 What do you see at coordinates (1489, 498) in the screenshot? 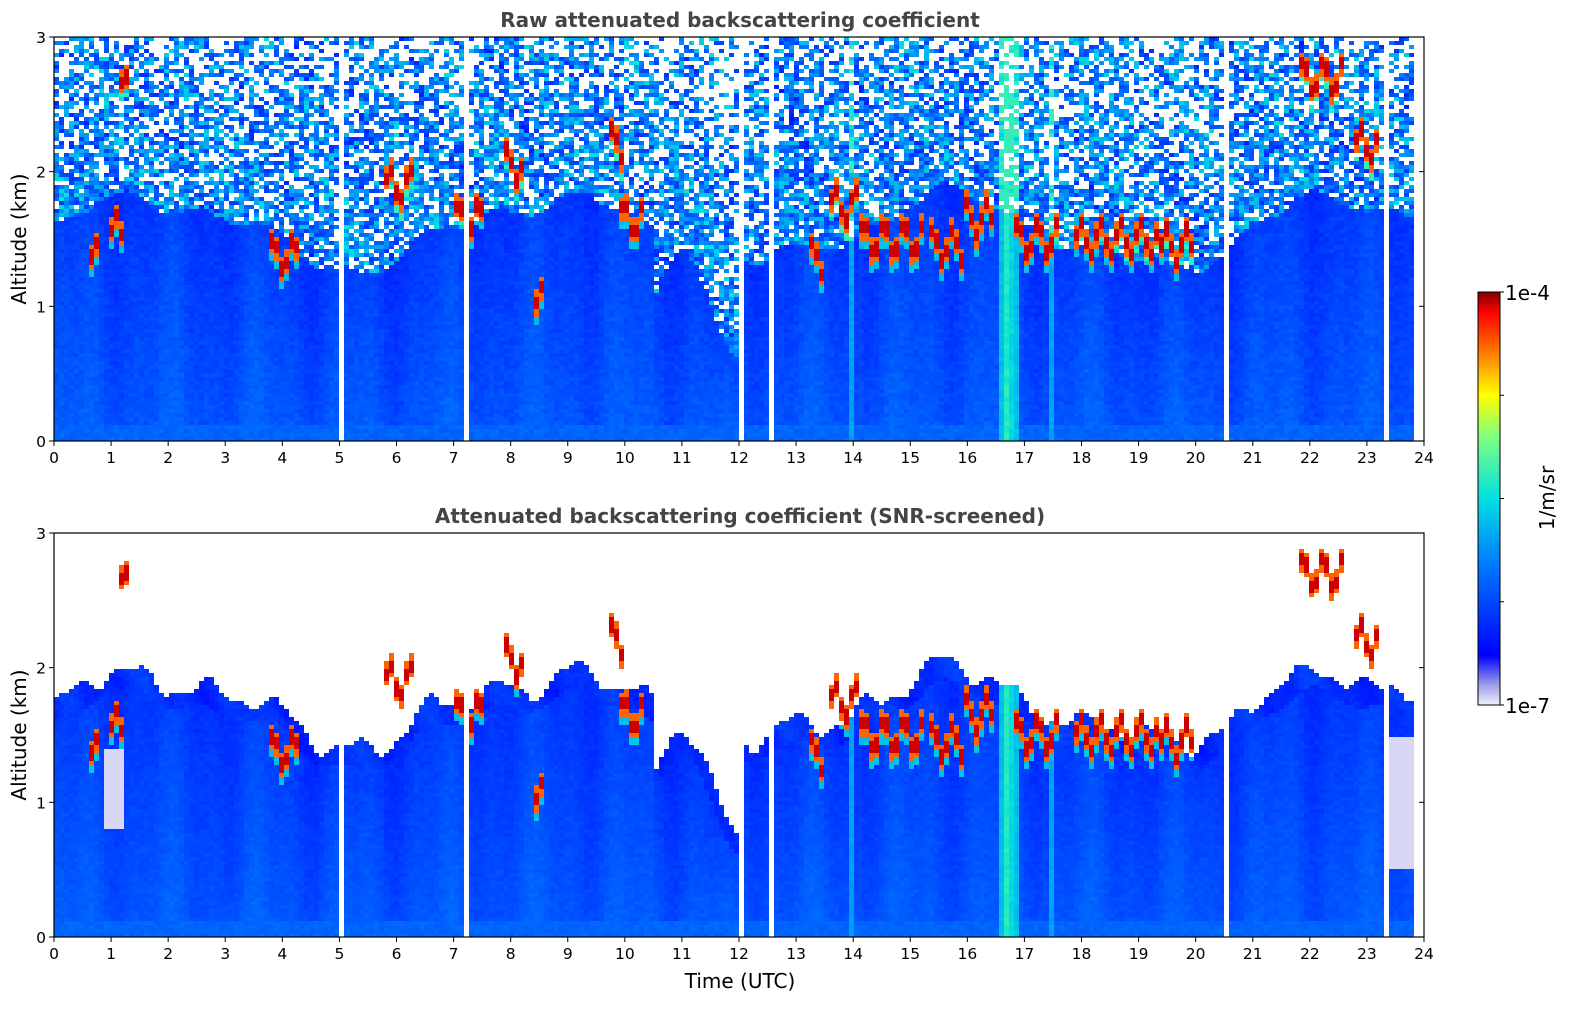
I see `colorbar-gradient` at bounding box center [1489, 498].